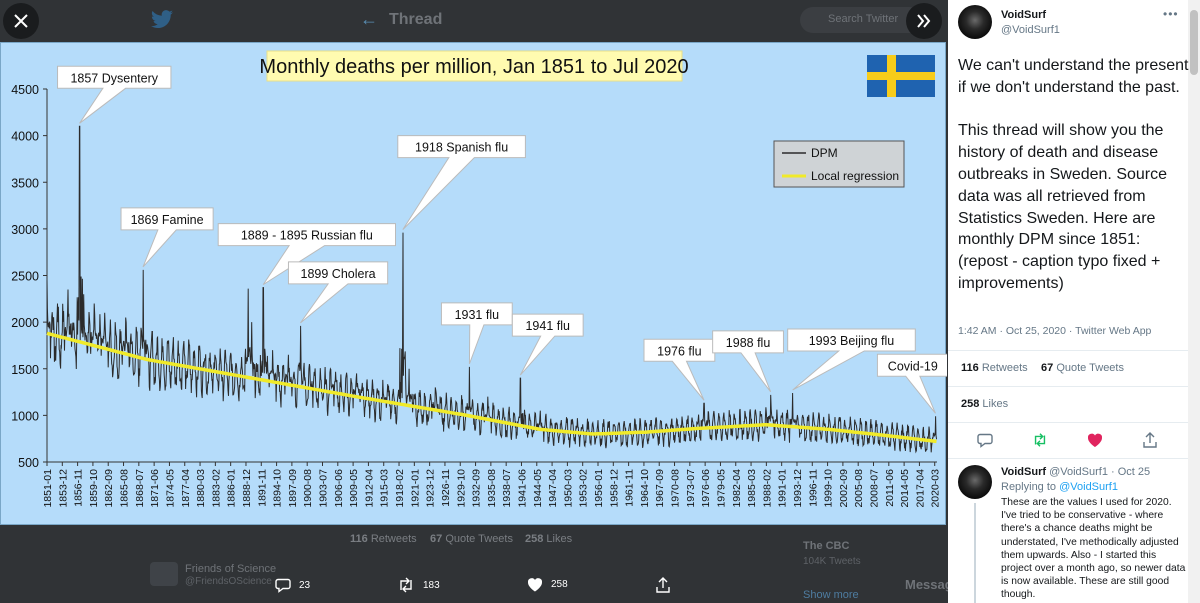 Image resolution: width=1200 pixels, height=603 pixels. I want to click on like-action: 258, so click(547, 584).